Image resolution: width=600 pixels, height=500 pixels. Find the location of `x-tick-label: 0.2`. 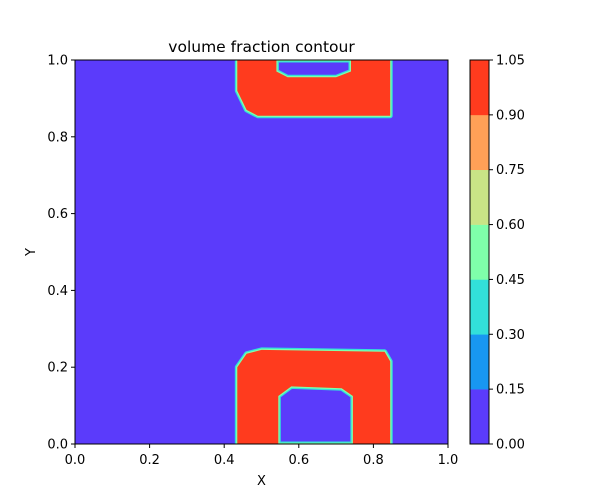

x-tick-label: 0.2 is located at coordinates (149, 460).